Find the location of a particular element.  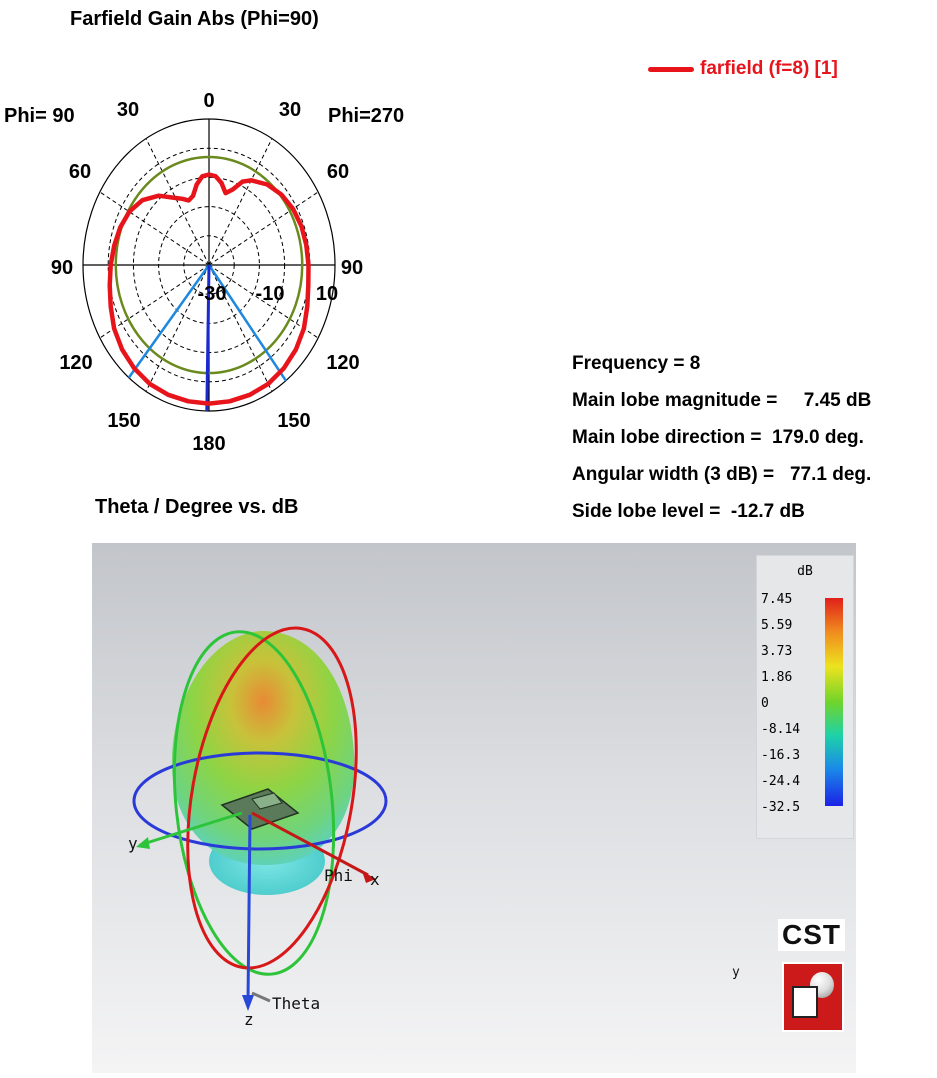

chart-title: Farfield Gain Abs (Phi=90) is located at coordinates (194, 19).